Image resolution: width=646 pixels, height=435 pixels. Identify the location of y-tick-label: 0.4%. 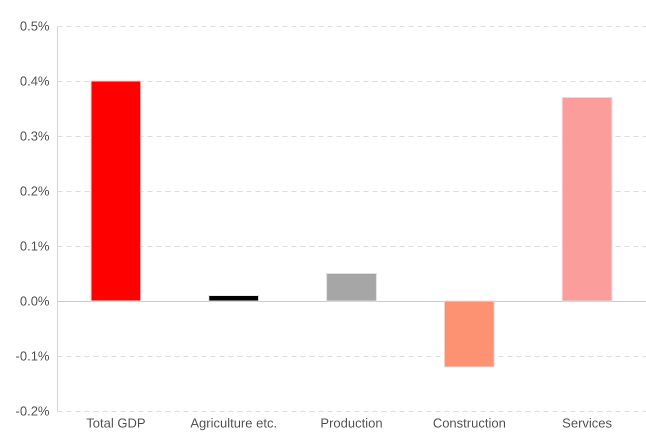
(35, 81).